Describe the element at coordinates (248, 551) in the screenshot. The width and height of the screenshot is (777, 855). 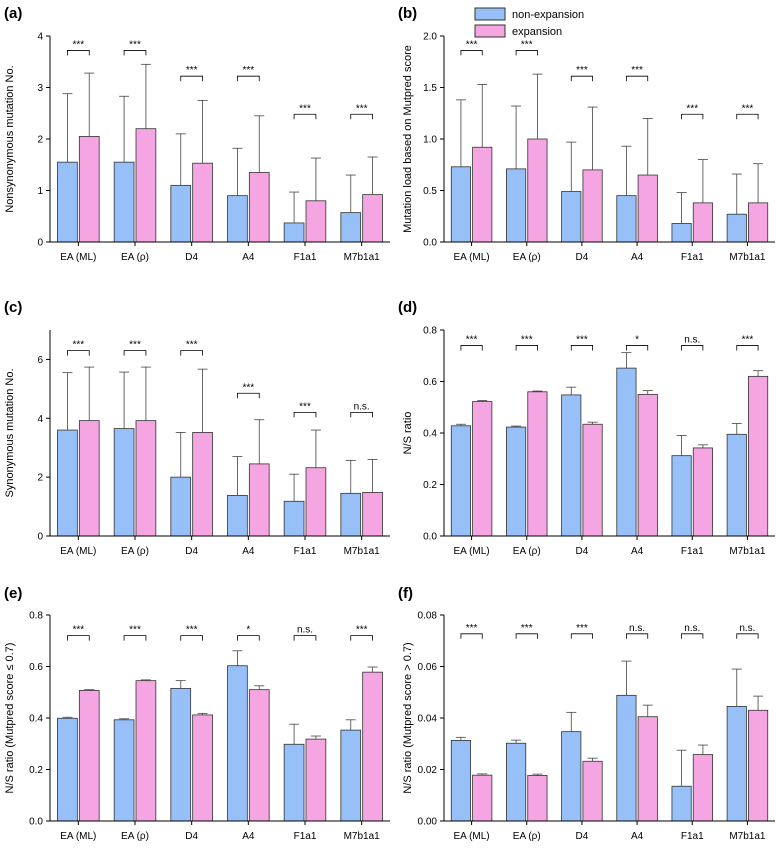
I see `x-tick-label: A4` at that location.